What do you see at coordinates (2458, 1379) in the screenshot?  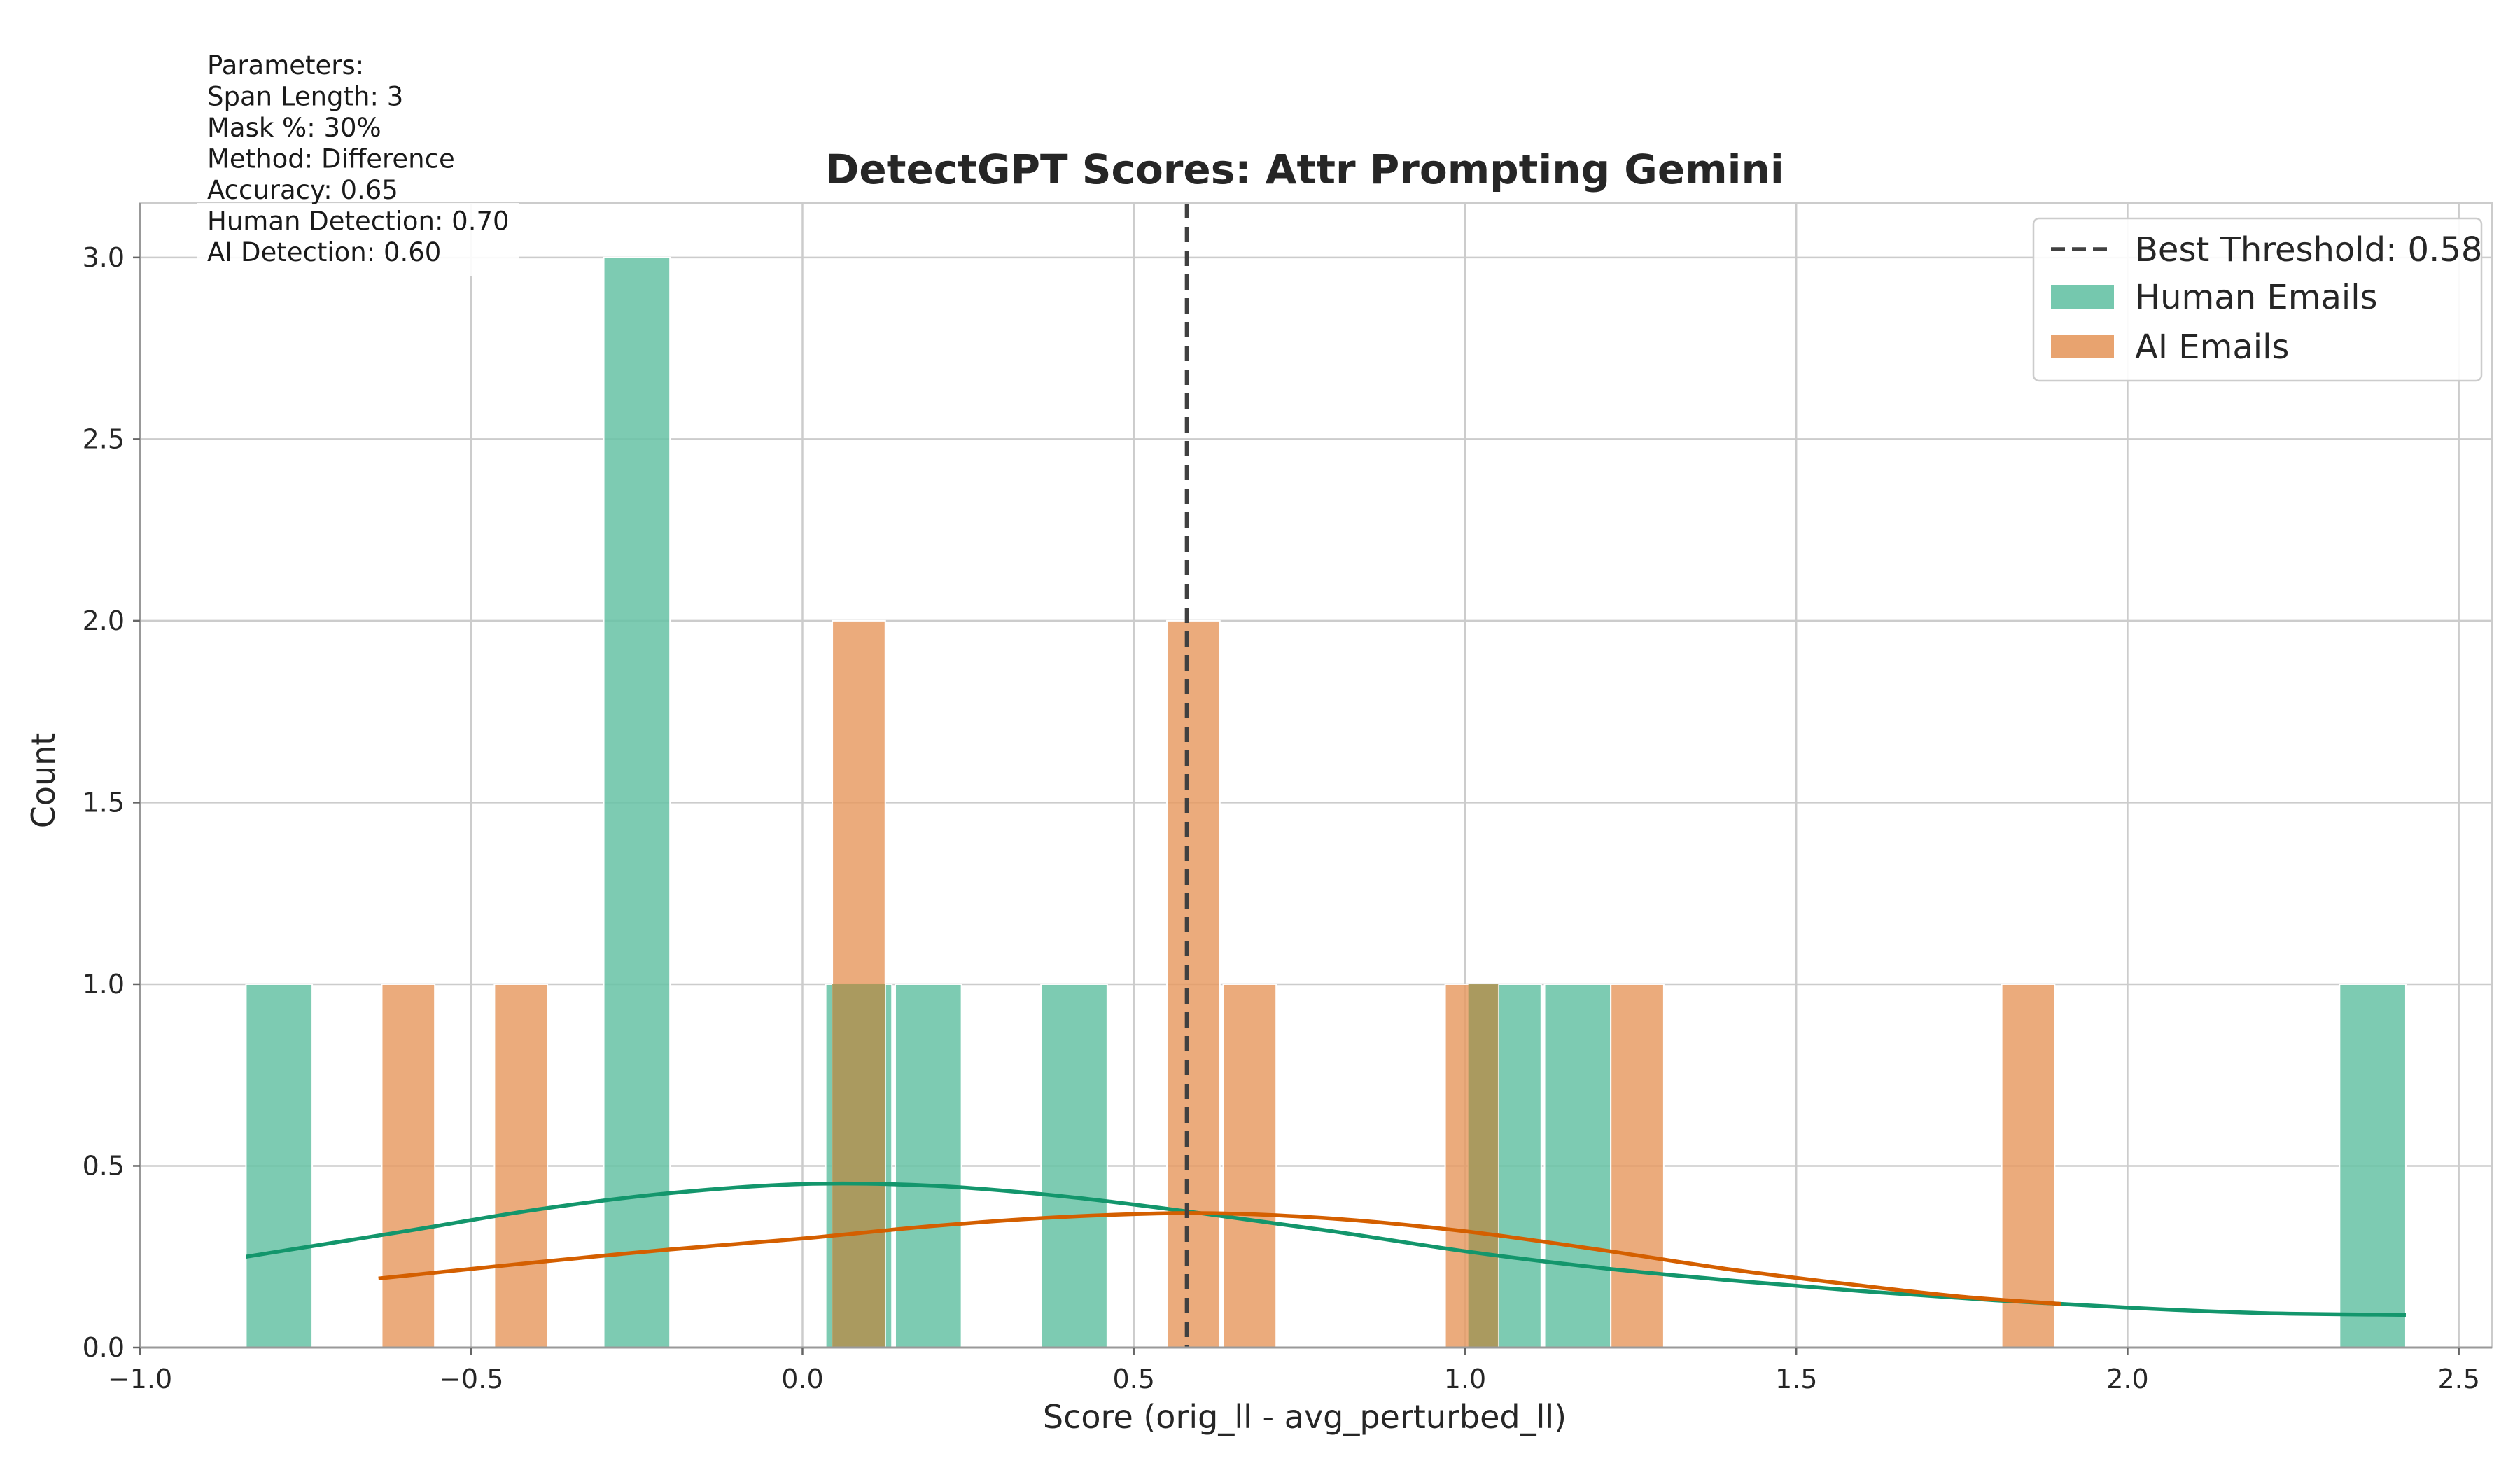 I see `x-tick-label: 2.5` at bounding box center [2458, 1379].